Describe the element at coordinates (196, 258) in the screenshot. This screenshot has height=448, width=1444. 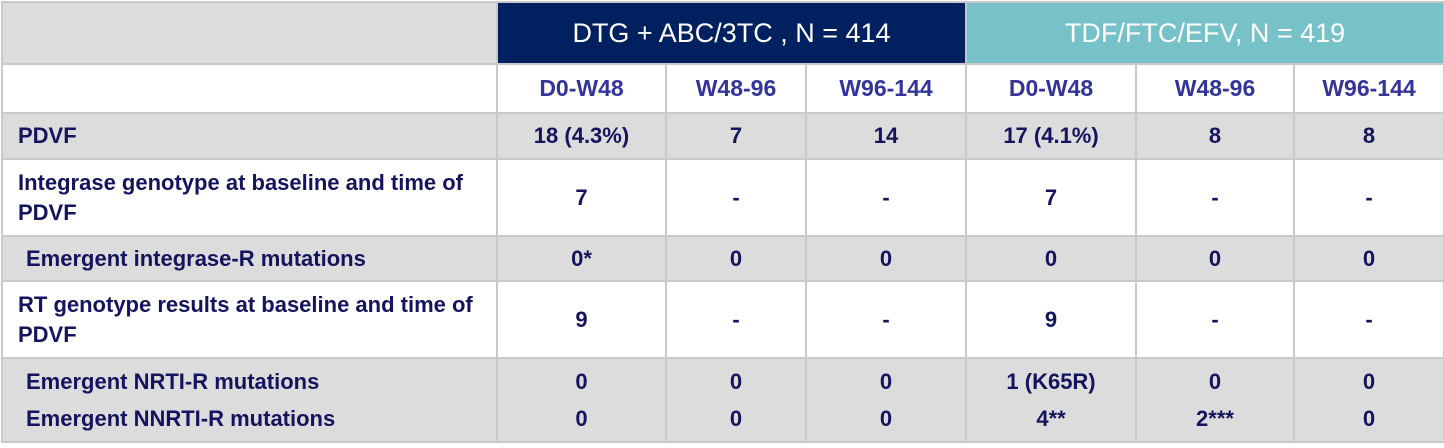
I see `row-label: Emergent integrase-R mutations` at that location.